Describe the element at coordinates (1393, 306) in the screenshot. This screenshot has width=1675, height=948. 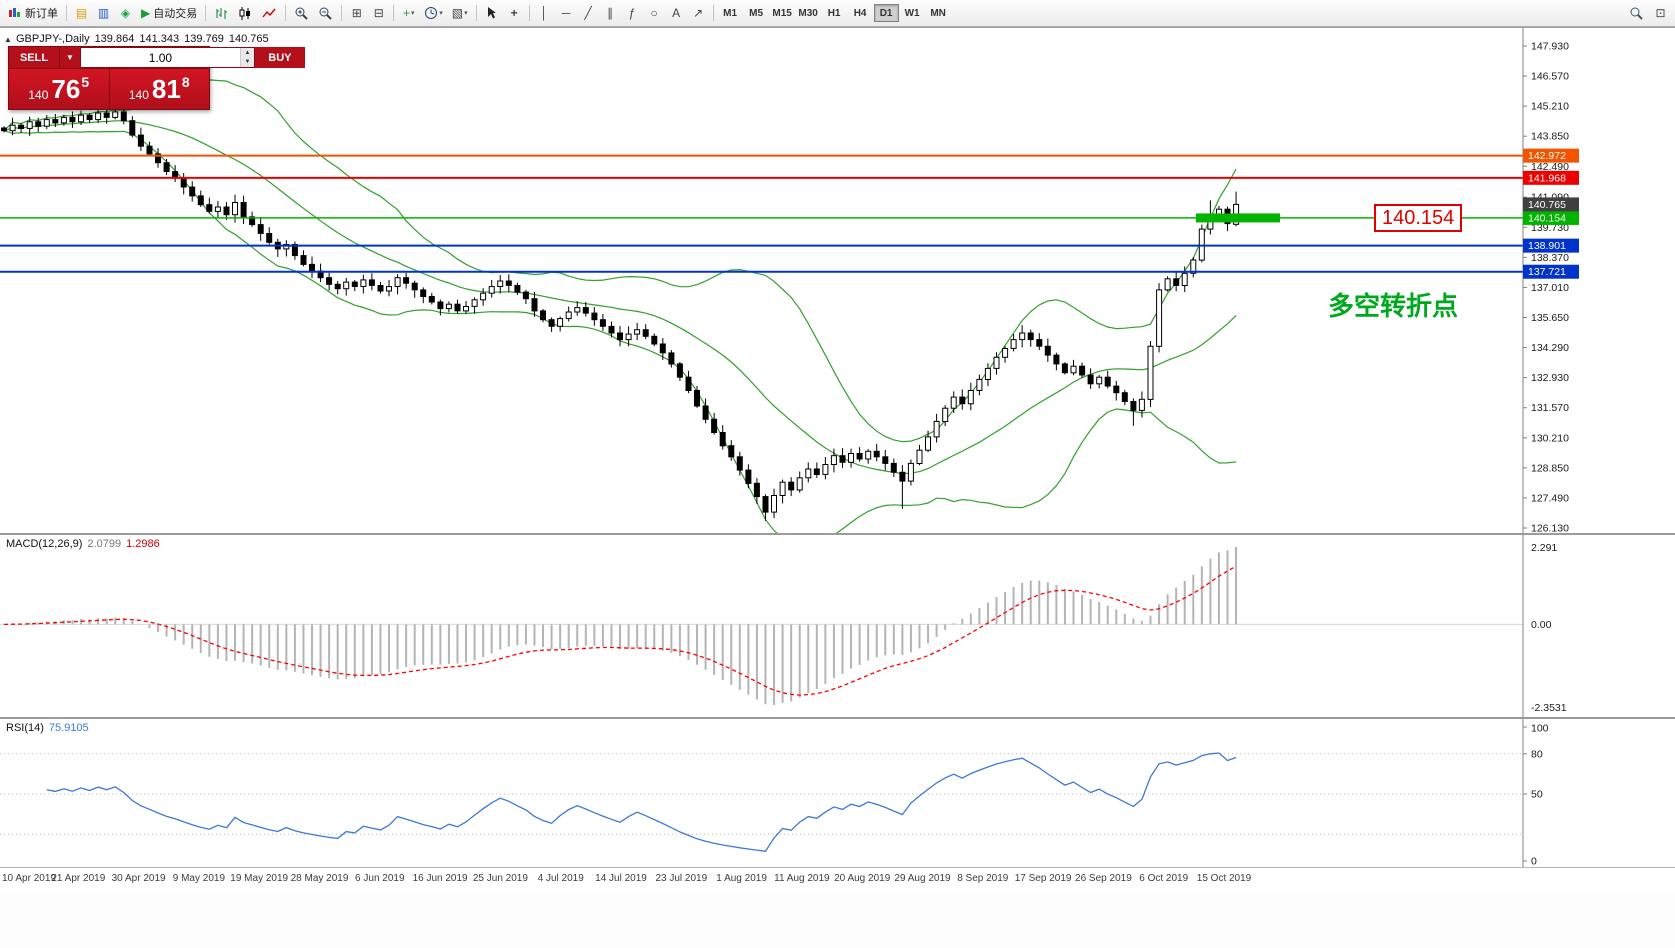
I see `chart-text-annotation: 多空转折点` at that location.